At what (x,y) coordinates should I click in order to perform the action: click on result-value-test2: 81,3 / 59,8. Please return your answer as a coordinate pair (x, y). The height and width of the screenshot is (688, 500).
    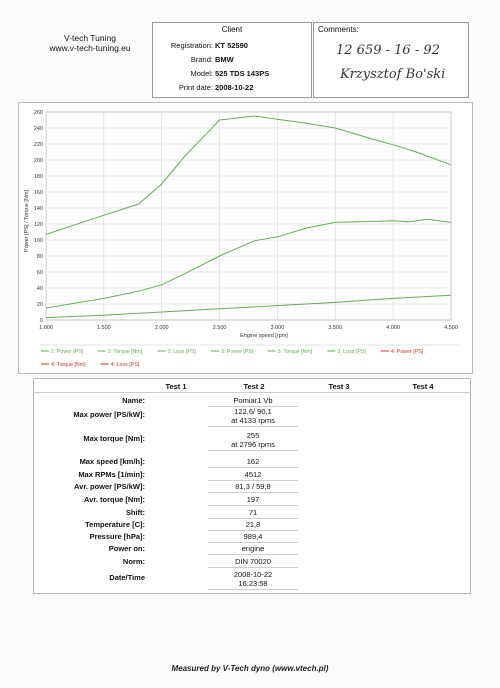
    Looking at the image, I should click on (253, 486).